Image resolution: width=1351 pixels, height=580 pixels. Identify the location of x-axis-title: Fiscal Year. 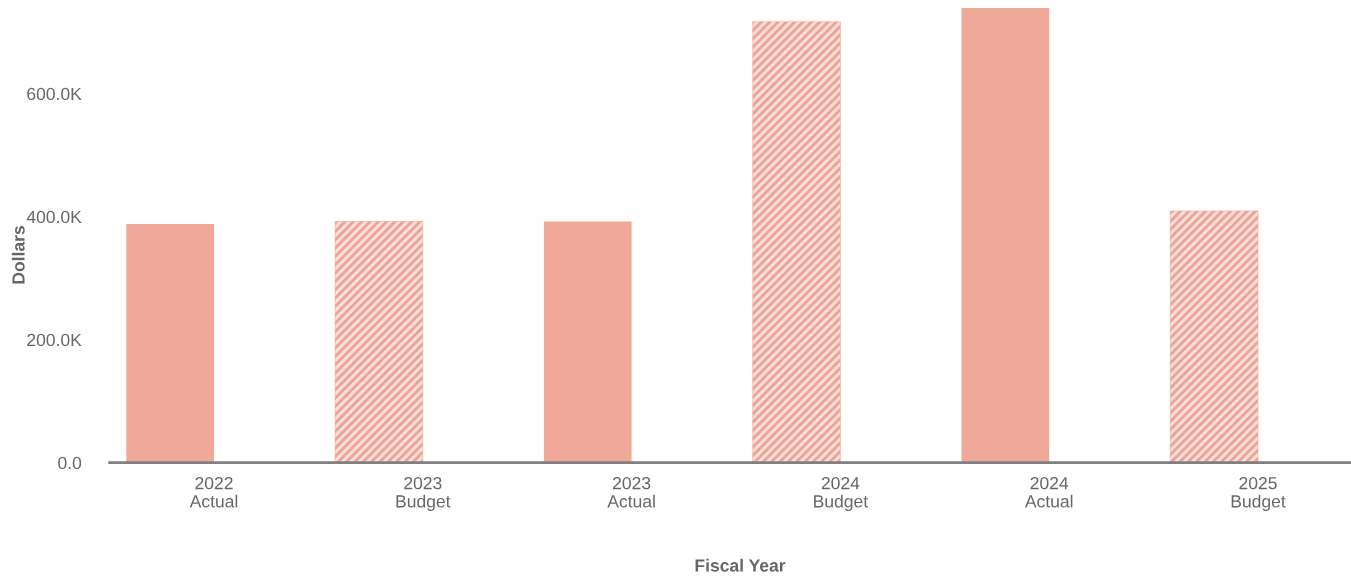
(740, 565).